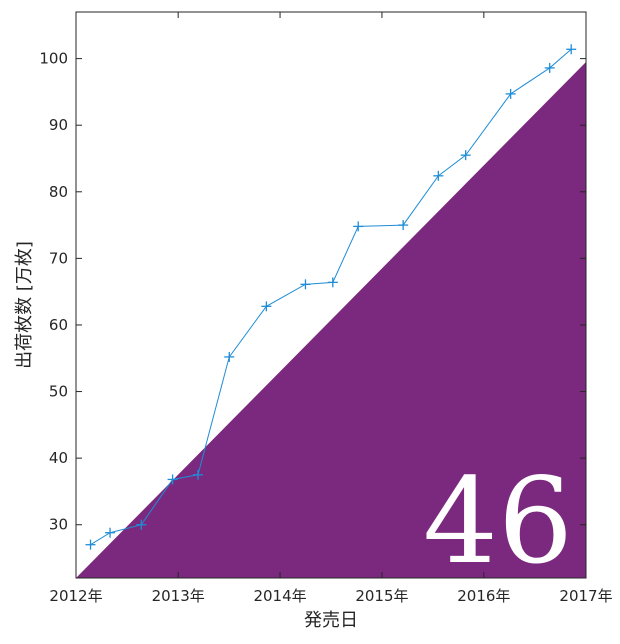  I want to click on x-tick-label: 2014年, so click(279, 596).